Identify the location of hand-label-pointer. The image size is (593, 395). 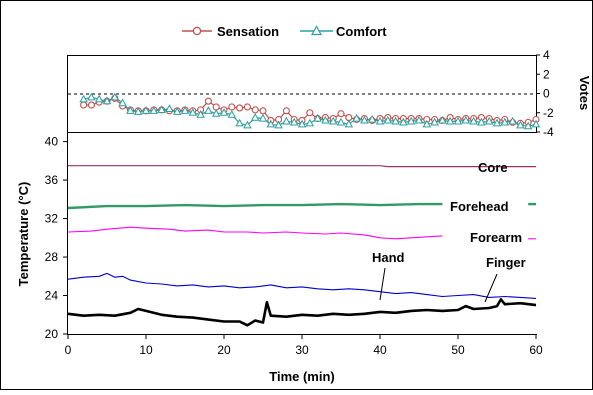
(382, 284).